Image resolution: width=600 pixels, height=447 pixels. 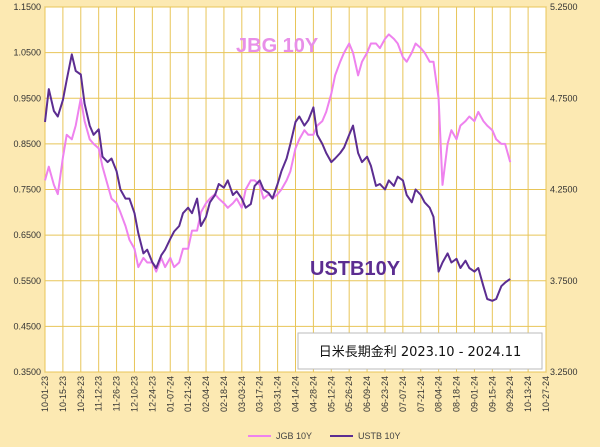 I want to click on x-axis-tick-label: 04-28-24, so click(x=313, y=394).